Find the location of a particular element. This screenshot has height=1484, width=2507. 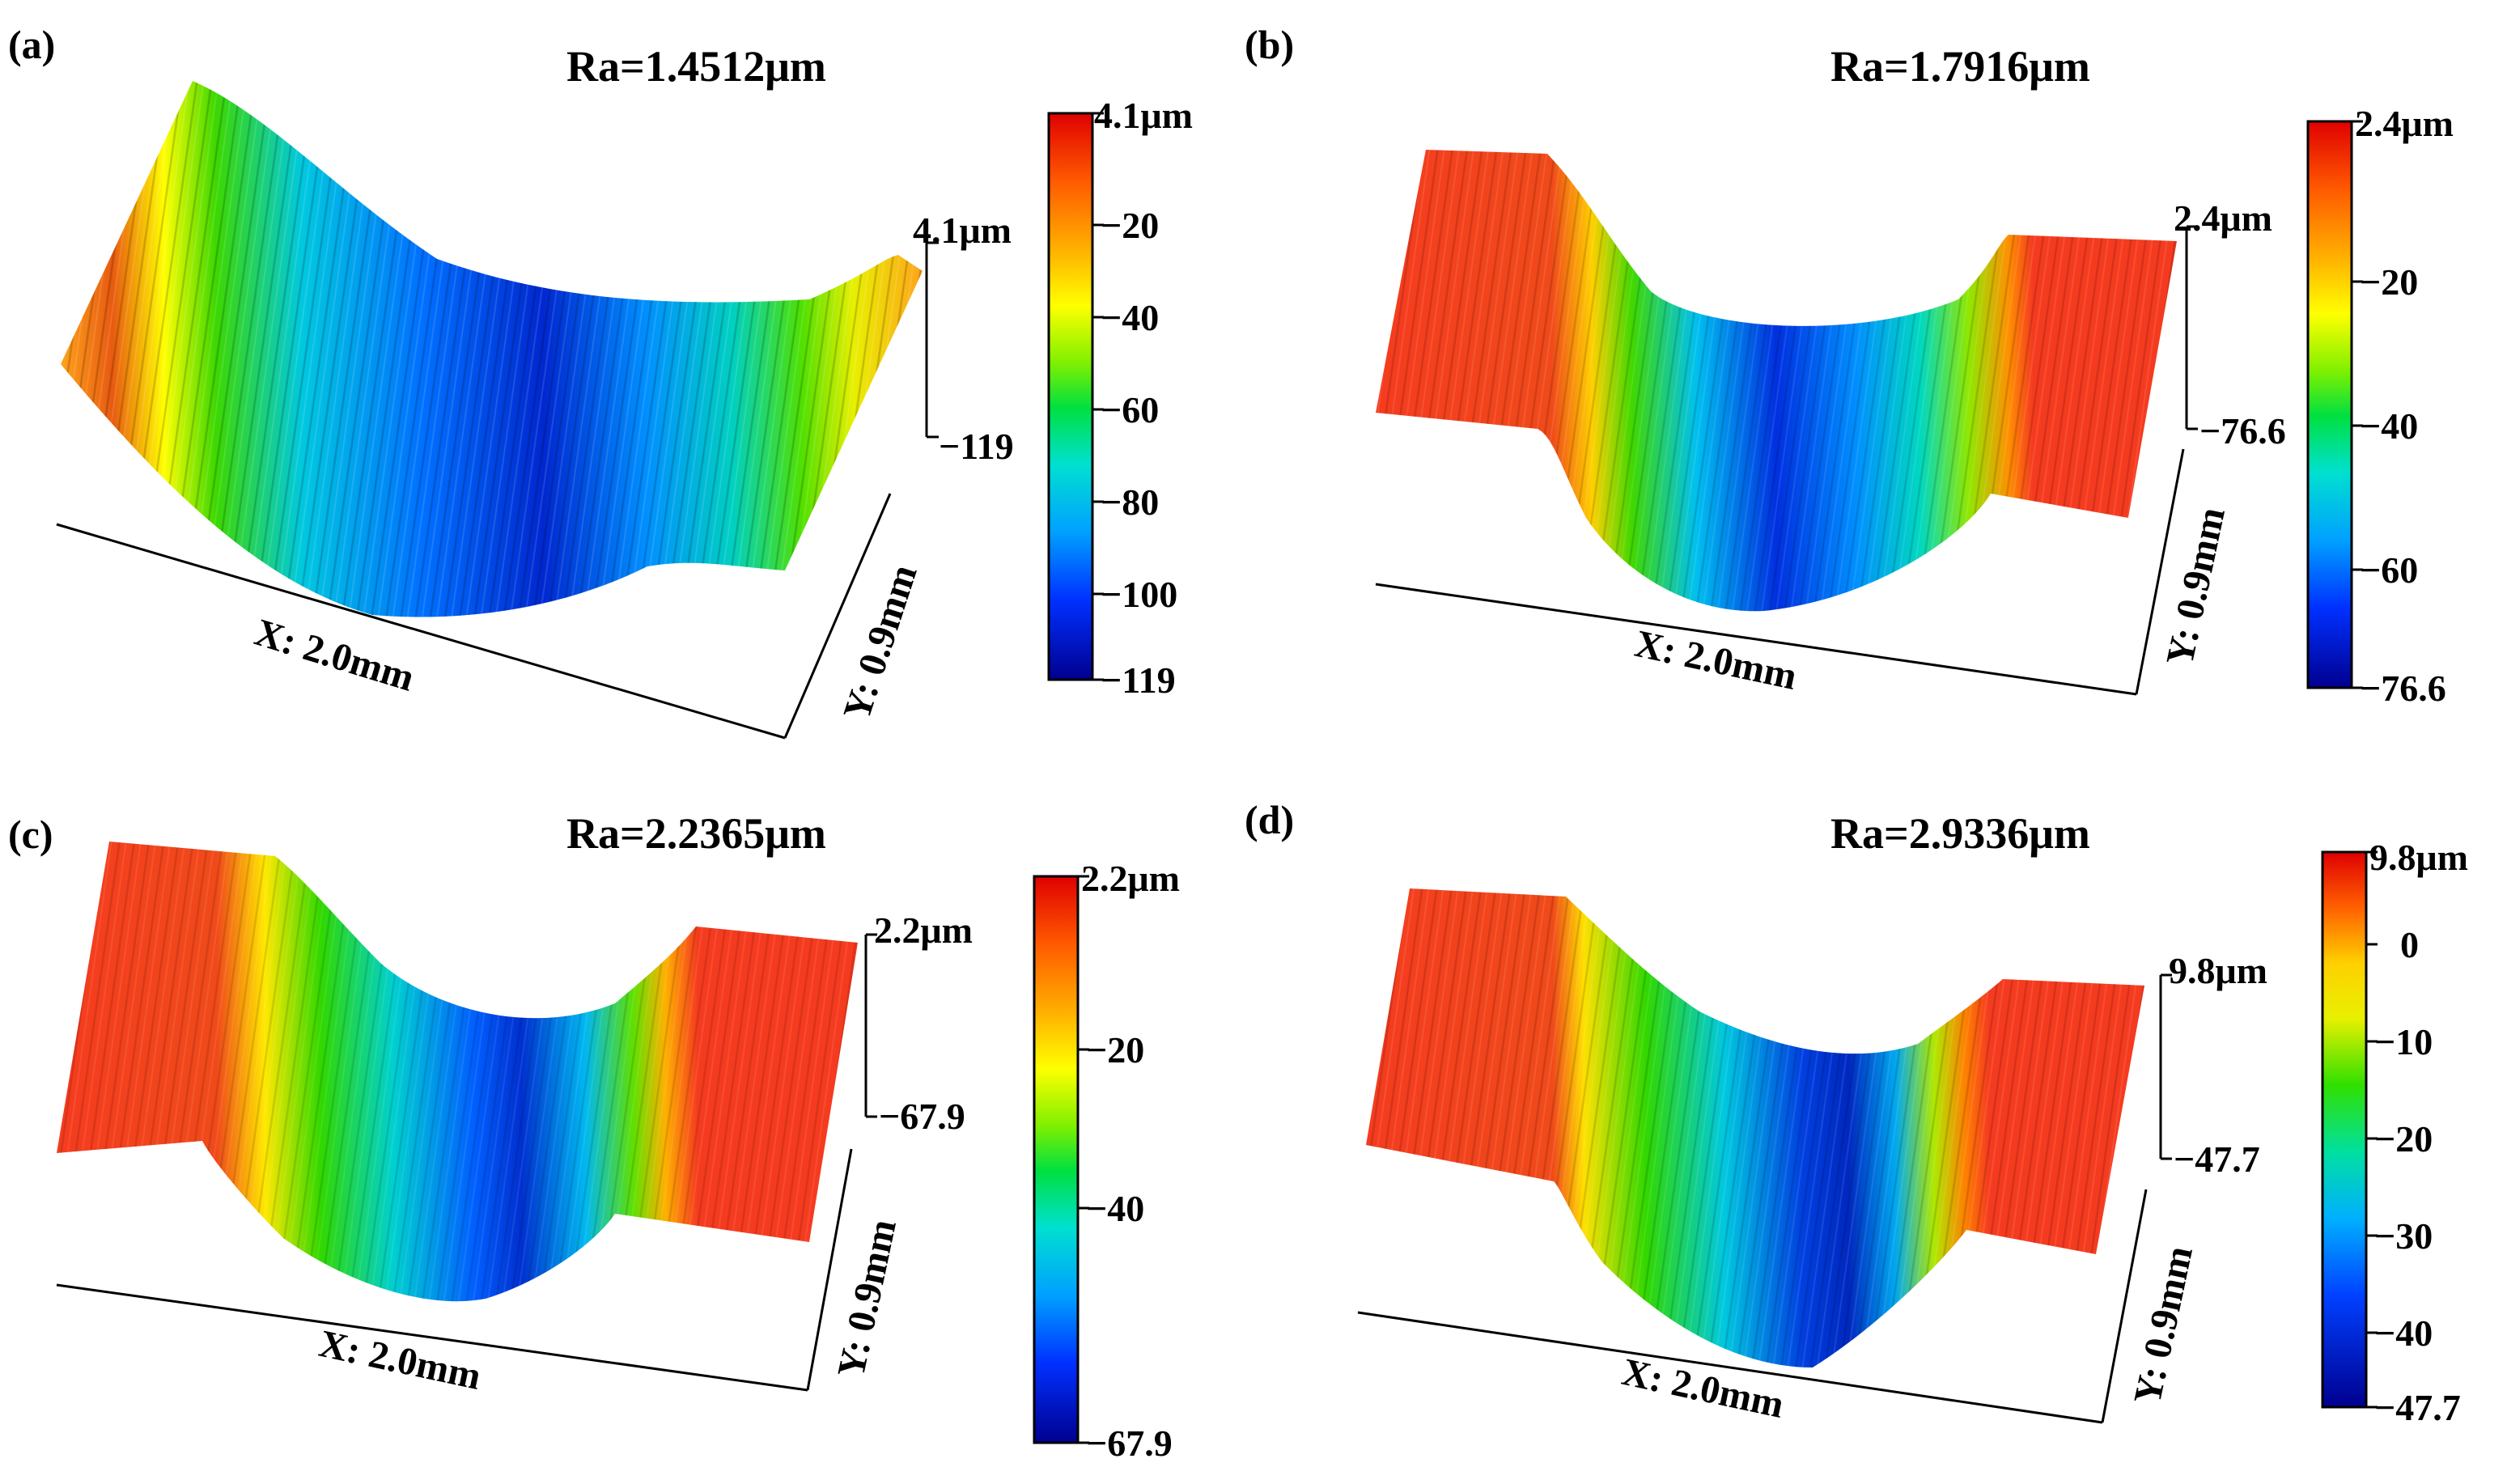

colorbar-d-tick: −10 is located at coordinates (2403, 1041).